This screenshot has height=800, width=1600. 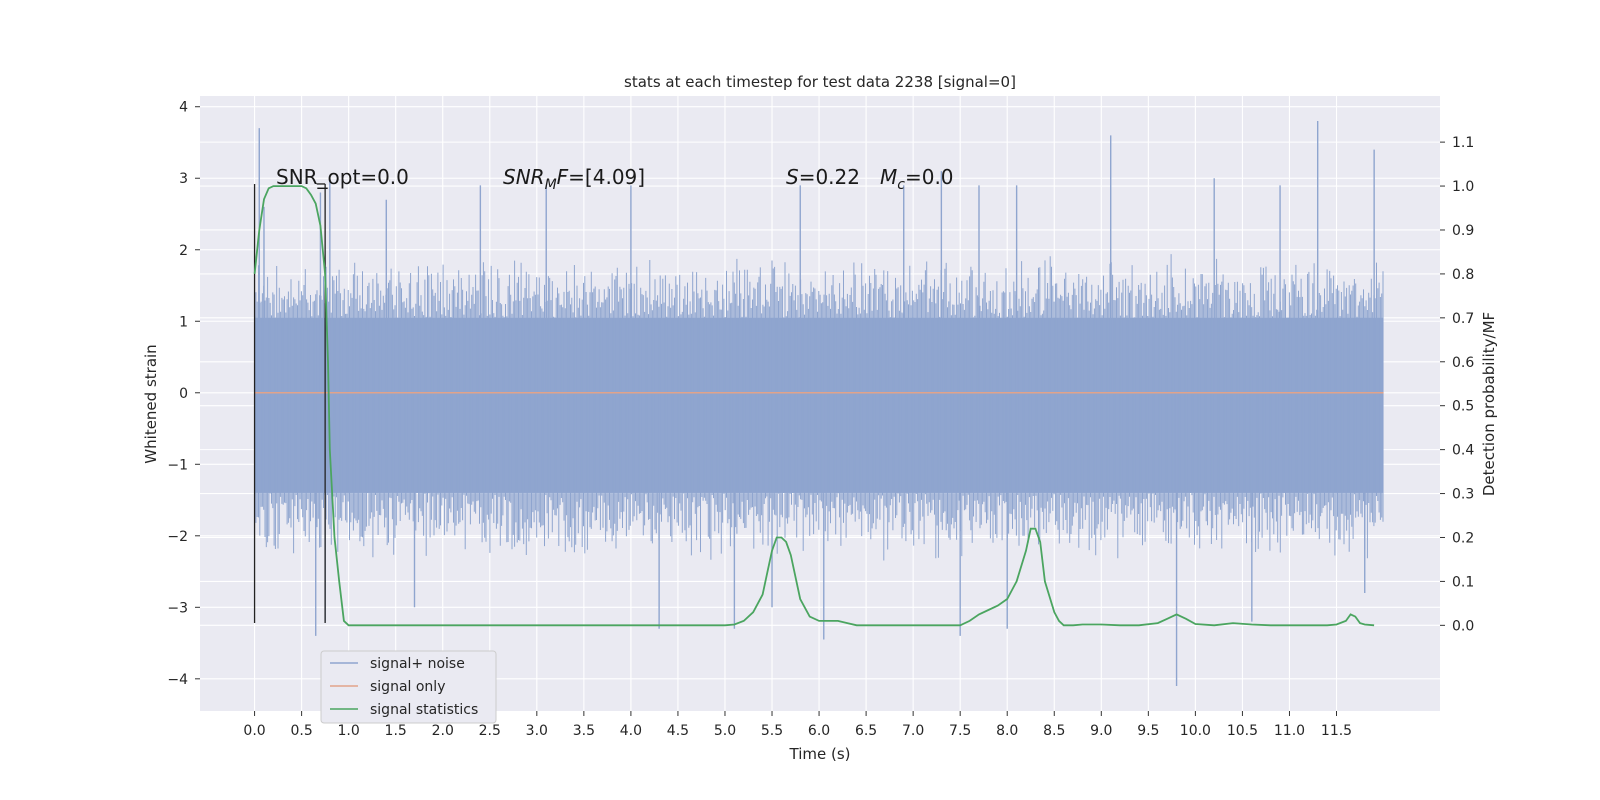 I want to click on x-tick-label: 1.0, so click(x=349, y=731).